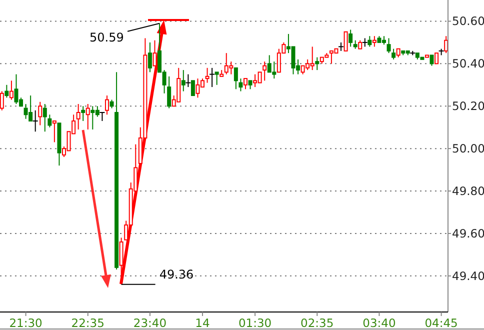 This screenshot has height=330, width=484. I want to click on x-tick-label: 03:40, so click(379, 323).